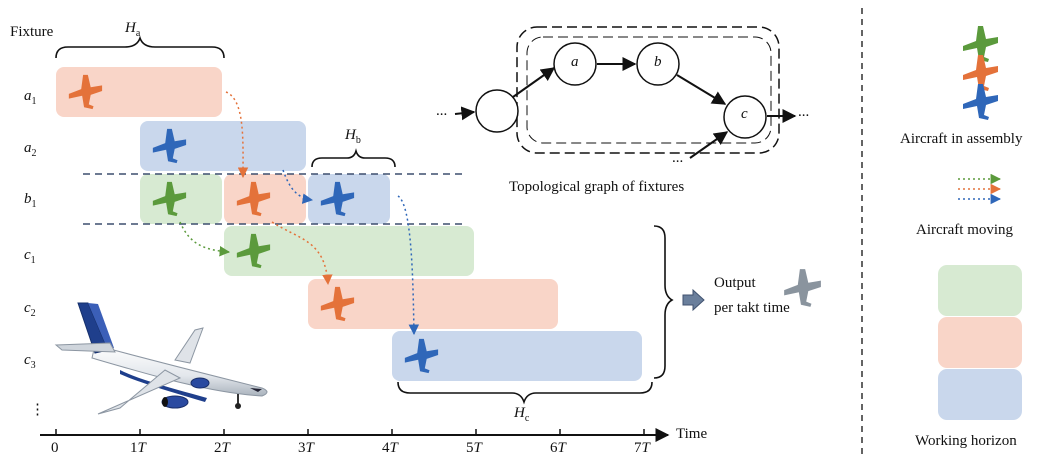 The height and width of the screenshot is (463, 1054). What do you see at coordinates (735, 283) in the screenshot?
I see `output-label-line1: Output` at bounding box center [735, 283].